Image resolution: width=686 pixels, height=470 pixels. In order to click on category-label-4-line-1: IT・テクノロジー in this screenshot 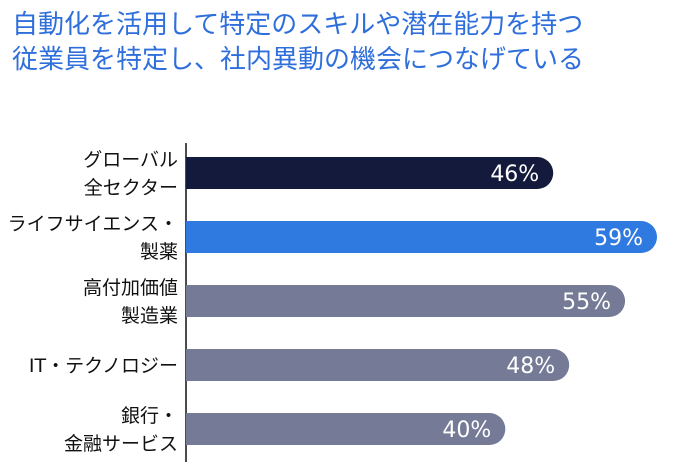, I will do `click(103, 366)`.